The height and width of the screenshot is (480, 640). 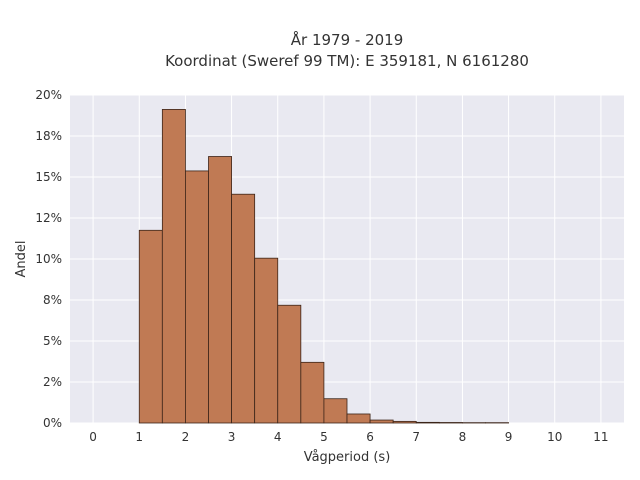 I want to click on y-tick-label: 20%, so click(x=48, y=95).